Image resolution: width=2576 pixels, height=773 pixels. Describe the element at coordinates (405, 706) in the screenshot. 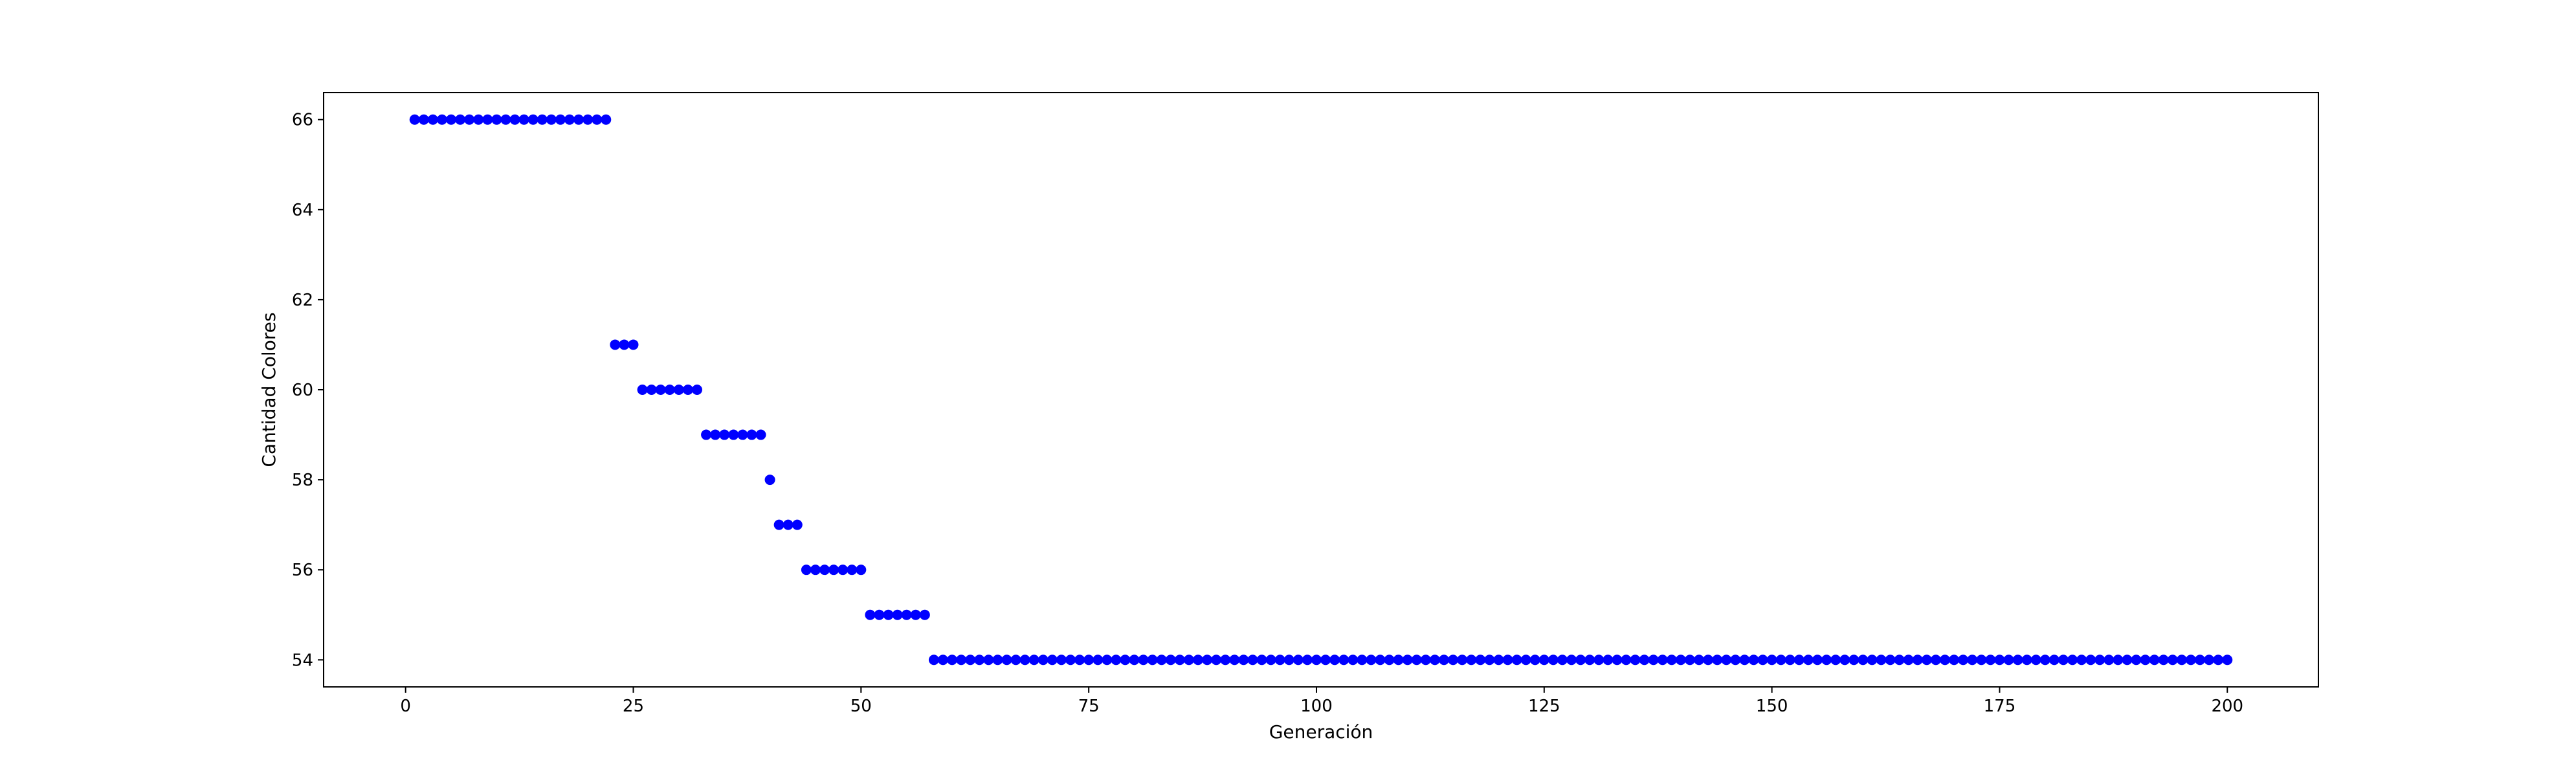

I see `x-tick-label: 0` at that location.